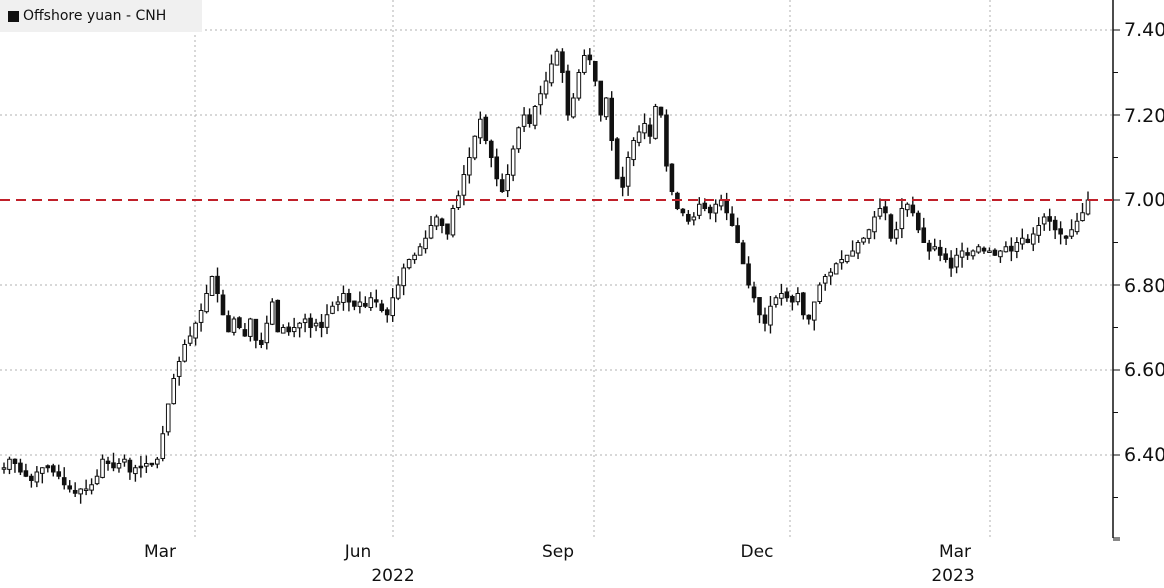 The height and width of the screenshot is (588, 1164). I want to click on y-tick-label: 7.00, so click(1144, 200).